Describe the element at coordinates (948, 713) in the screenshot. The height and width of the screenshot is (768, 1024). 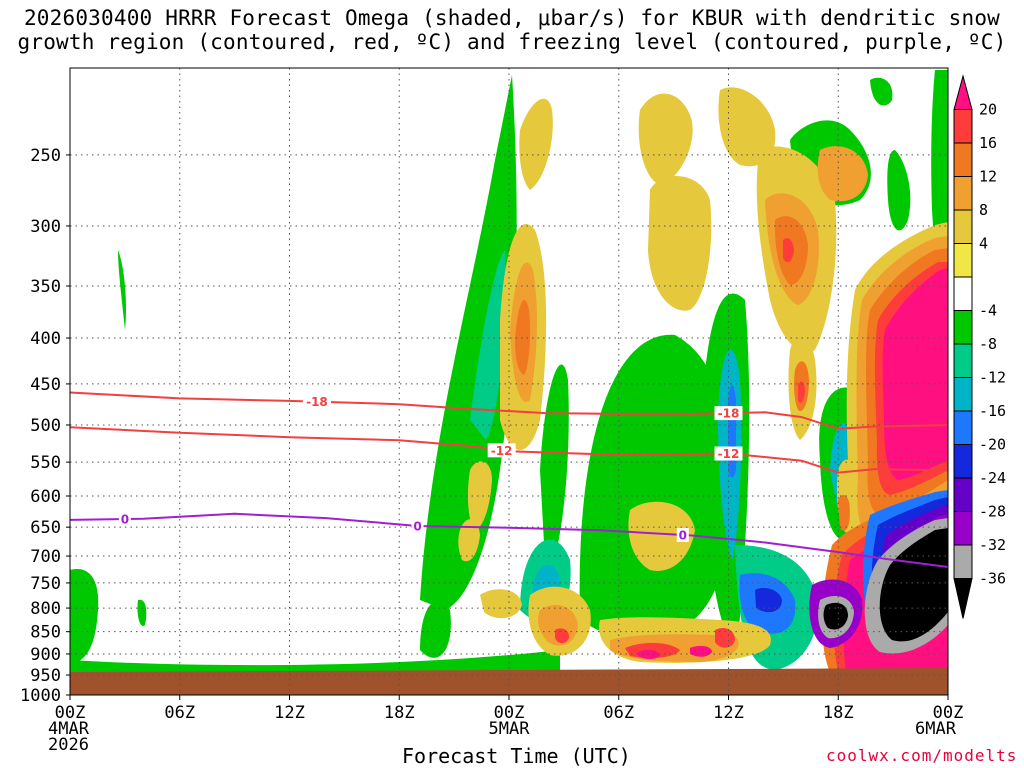
I see `x-tick-label-48-0: 00Z` at that location.